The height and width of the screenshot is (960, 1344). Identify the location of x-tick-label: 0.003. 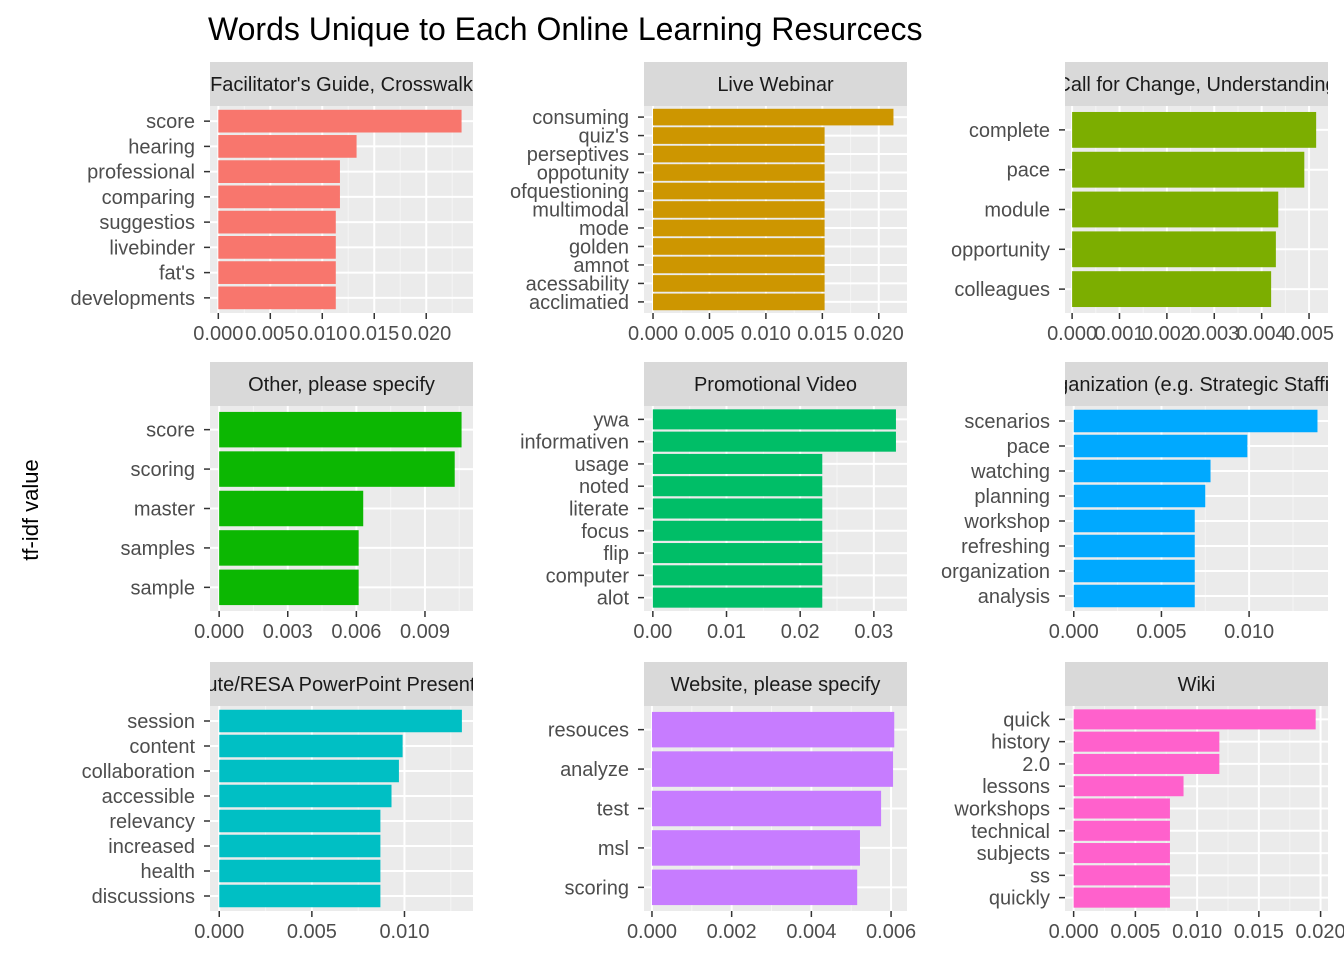
(288, 632).